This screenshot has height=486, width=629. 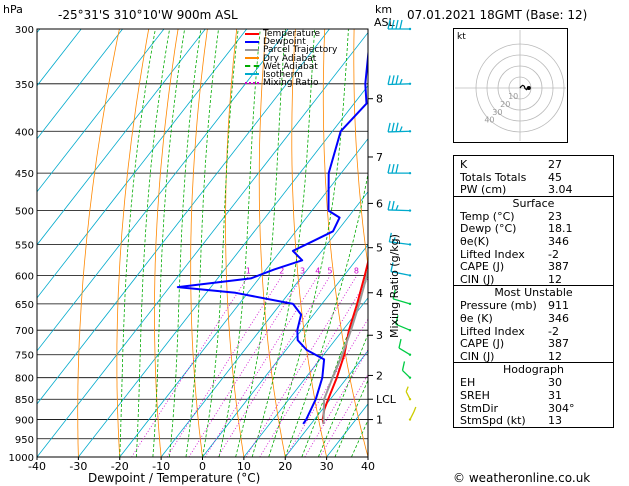 I want to click on legend-item: Mixing Ratio, so click(x=291, y=83).